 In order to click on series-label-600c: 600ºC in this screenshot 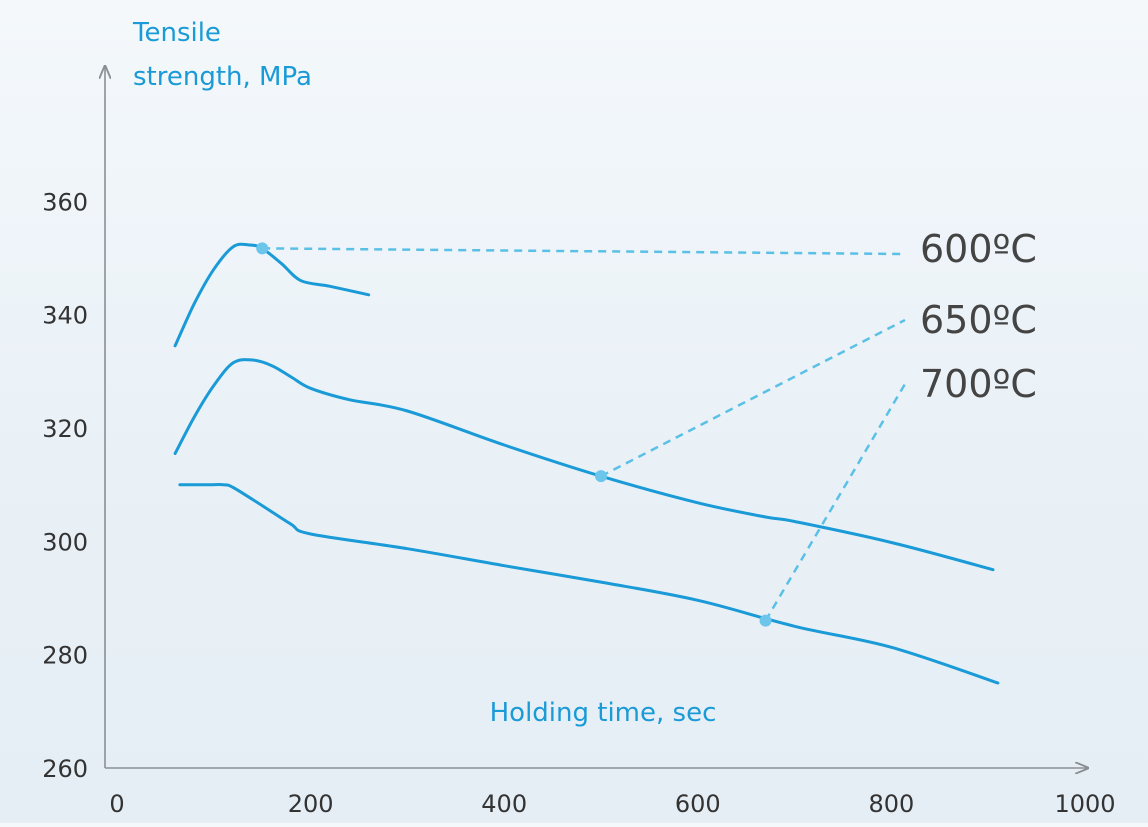, I will do `click(978, 249)`.